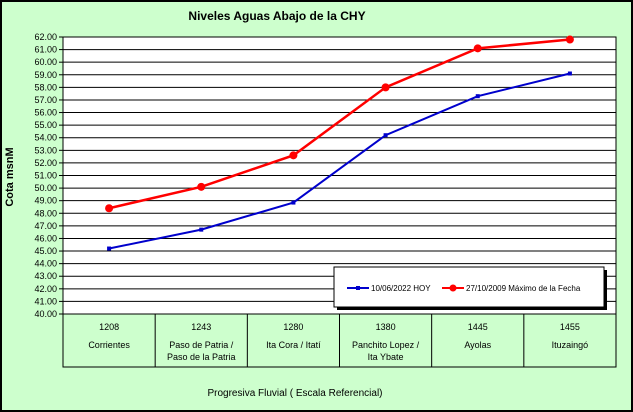 The width and height of the screenshot is (633, 412). What do you see at coordinates (45, 37) in the screenshot?
I see `y-tick-label: 62.00` at bounding box center [45, 37].